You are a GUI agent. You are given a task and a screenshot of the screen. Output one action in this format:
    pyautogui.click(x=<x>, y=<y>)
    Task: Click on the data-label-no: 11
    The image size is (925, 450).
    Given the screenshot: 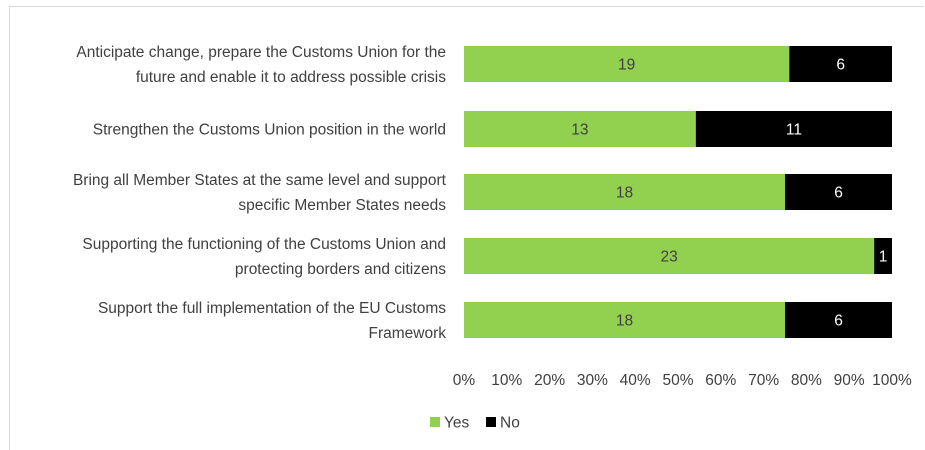 What is the action you would take?
    pyautogui.click(x=794, y=130)
    